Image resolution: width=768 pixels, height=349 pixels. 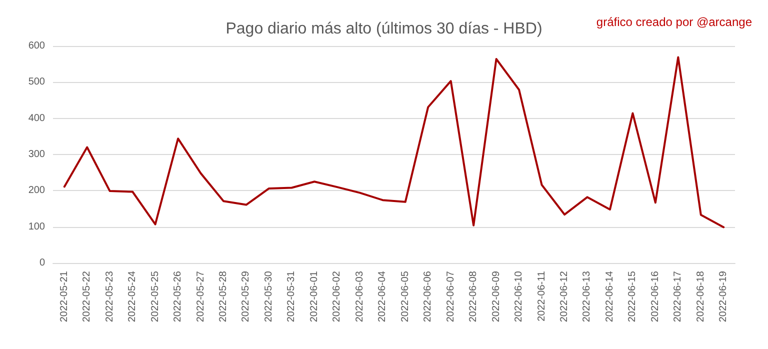 What do you see at coordinates (428, 296) in the screenshot?
I see `x-tick-label: 2022-06-06` at bounding box center [428, 296].